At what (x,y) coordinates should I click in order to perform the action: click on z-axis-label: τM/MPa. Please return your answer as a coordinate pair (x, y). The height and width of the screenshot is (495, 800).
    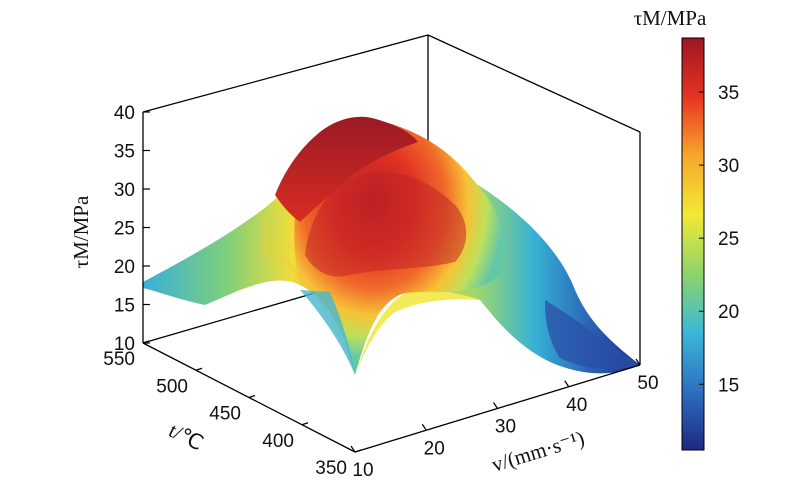
    Looking at the image, I should click on (81, 231).